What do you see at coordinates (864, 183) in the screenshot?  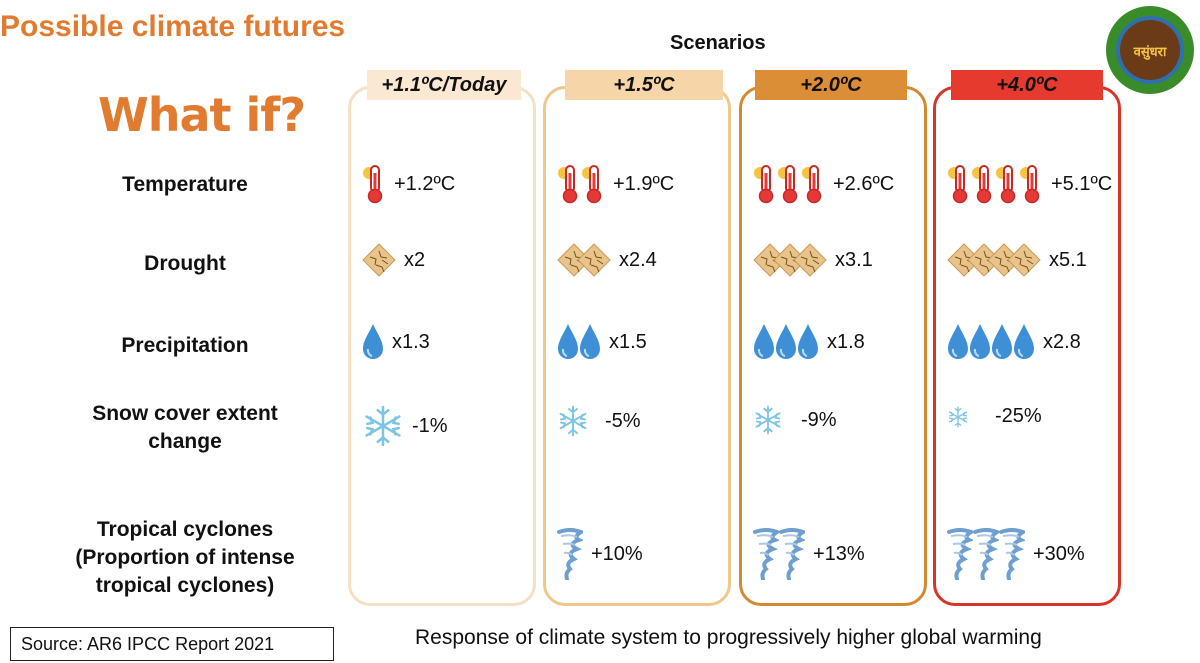 I see `temperature-value: +2.6ºC` at bounding box center [864, 183].